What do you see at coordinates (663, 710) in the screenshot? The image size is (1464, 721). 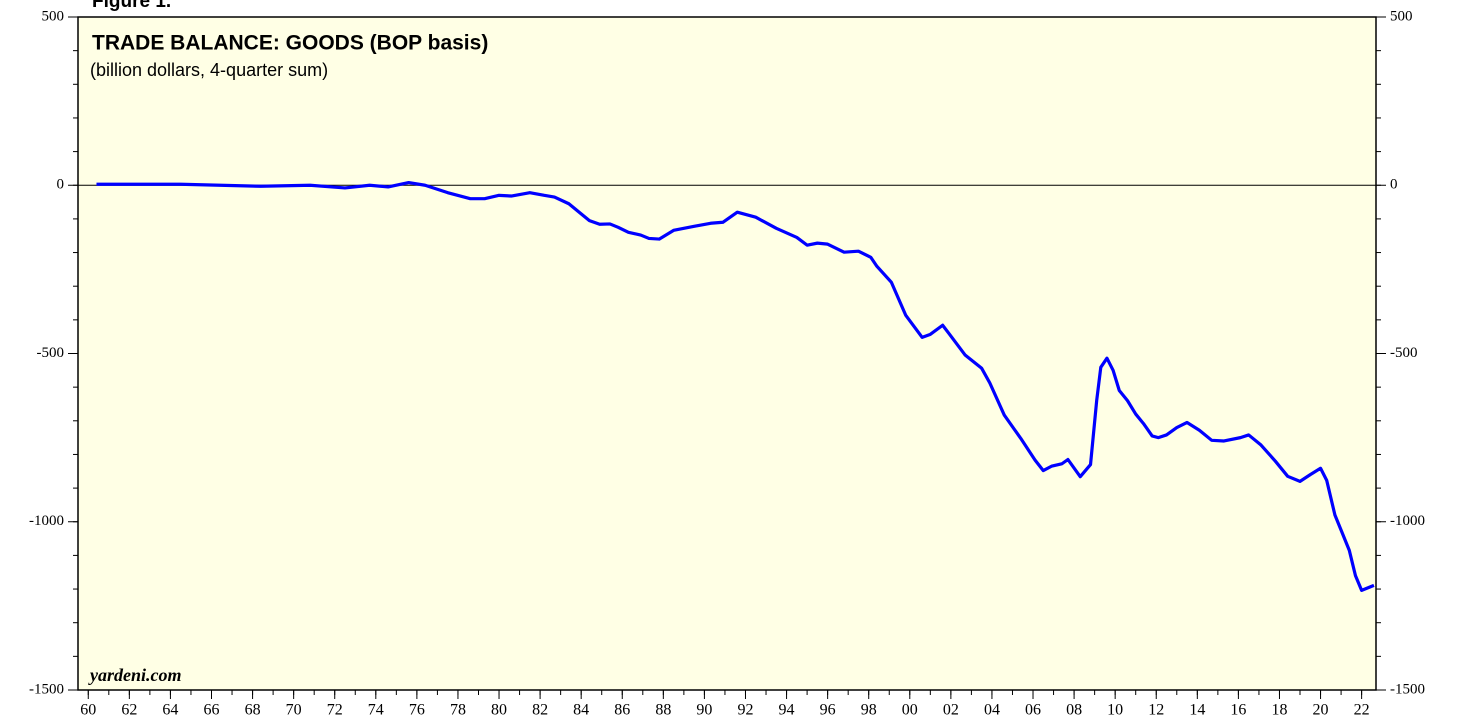 I see `x-tick-label: 88` at bounding box center [663, 710].